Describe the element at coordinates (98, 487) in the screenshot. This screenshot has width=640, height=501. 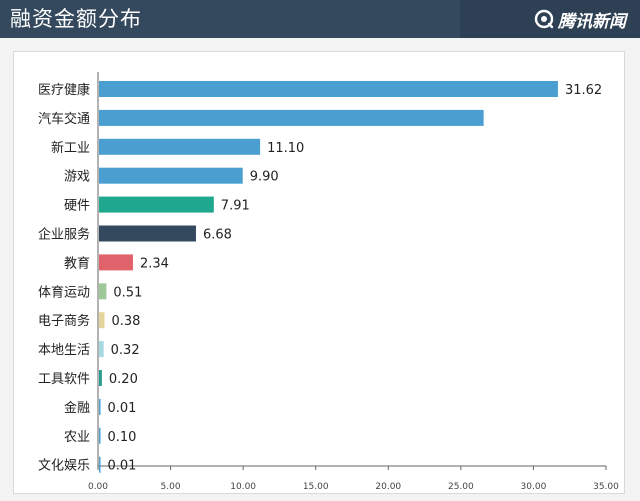
I see `x-tick-label: 0.00` at that location.